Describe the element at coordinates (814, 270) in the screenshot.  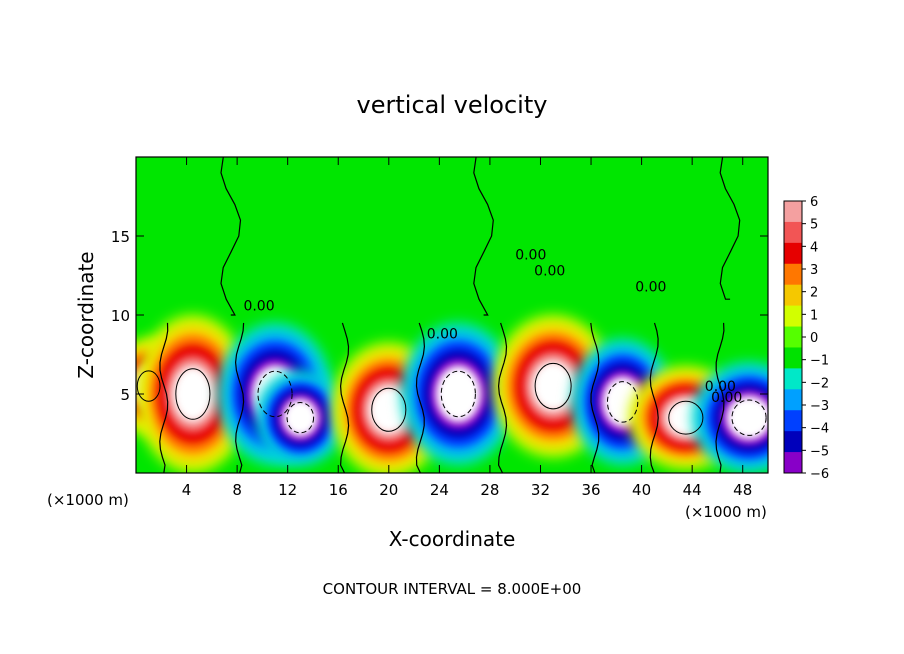
I see `colorbar-label: 3` at that location.